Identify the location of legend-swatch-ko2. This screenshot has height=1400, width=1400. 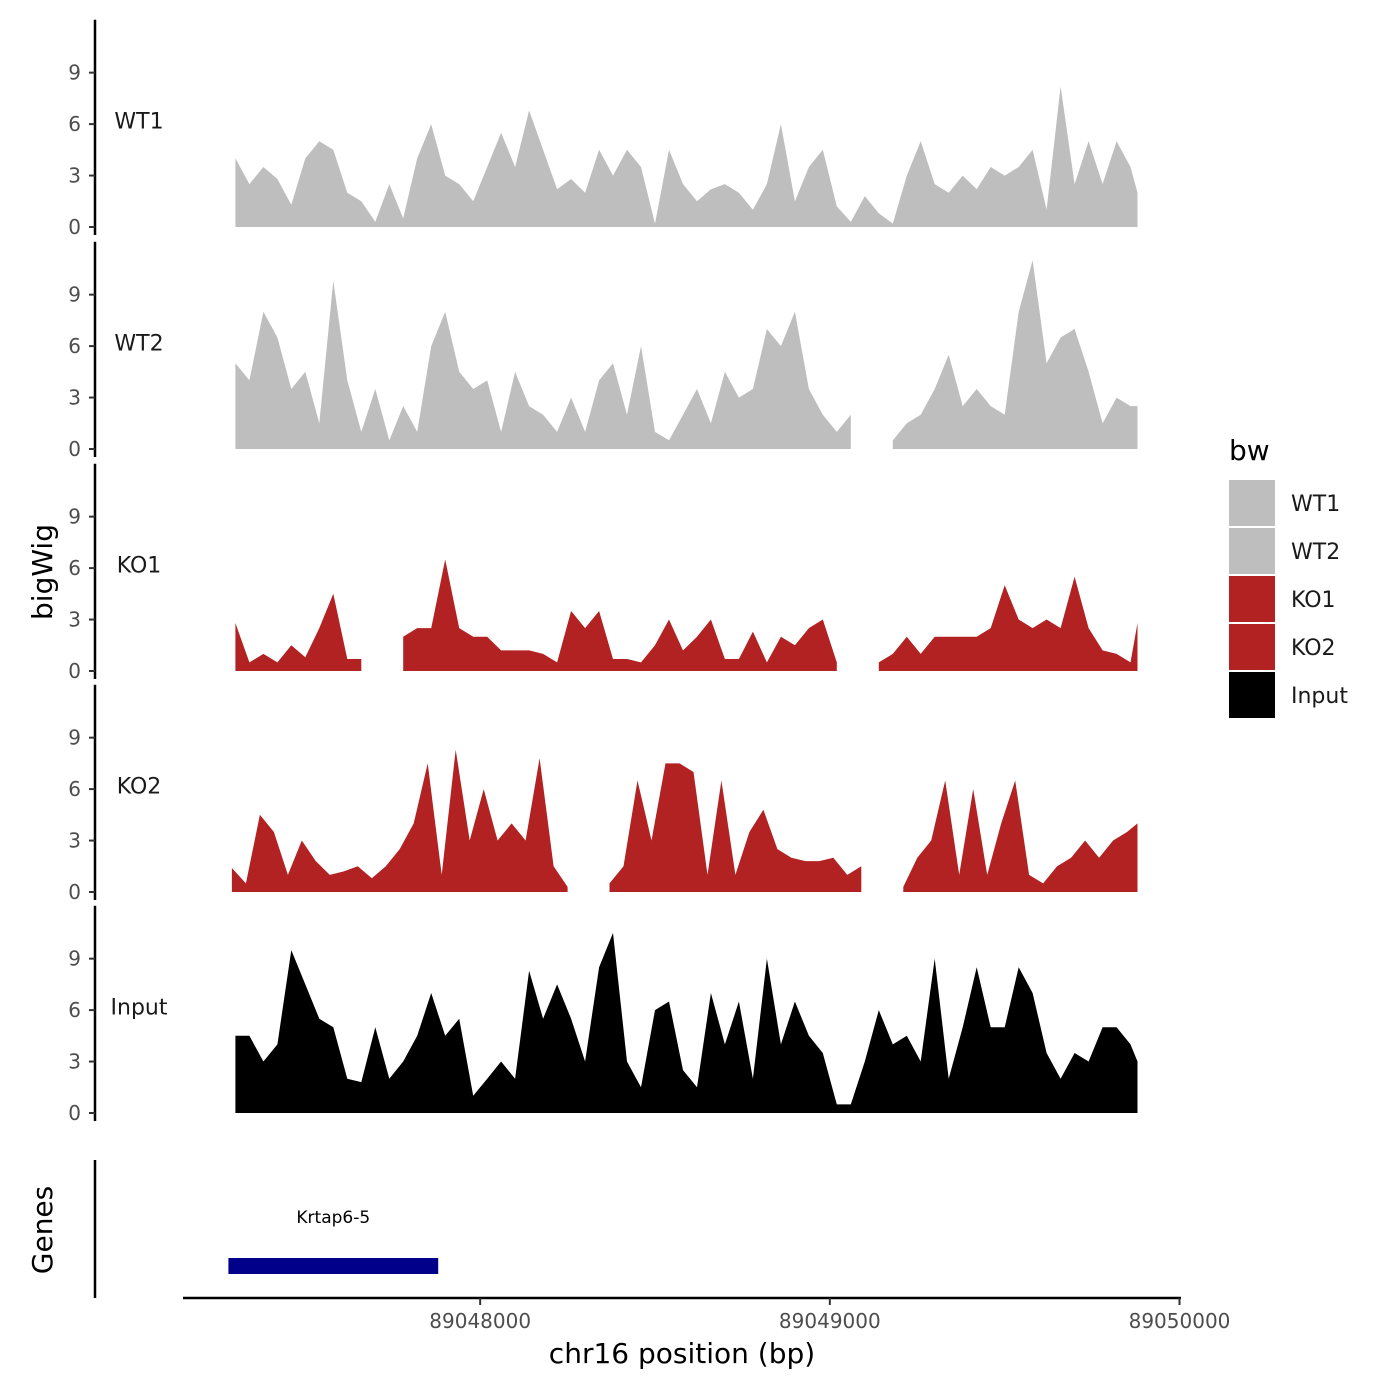
(1252, 647).